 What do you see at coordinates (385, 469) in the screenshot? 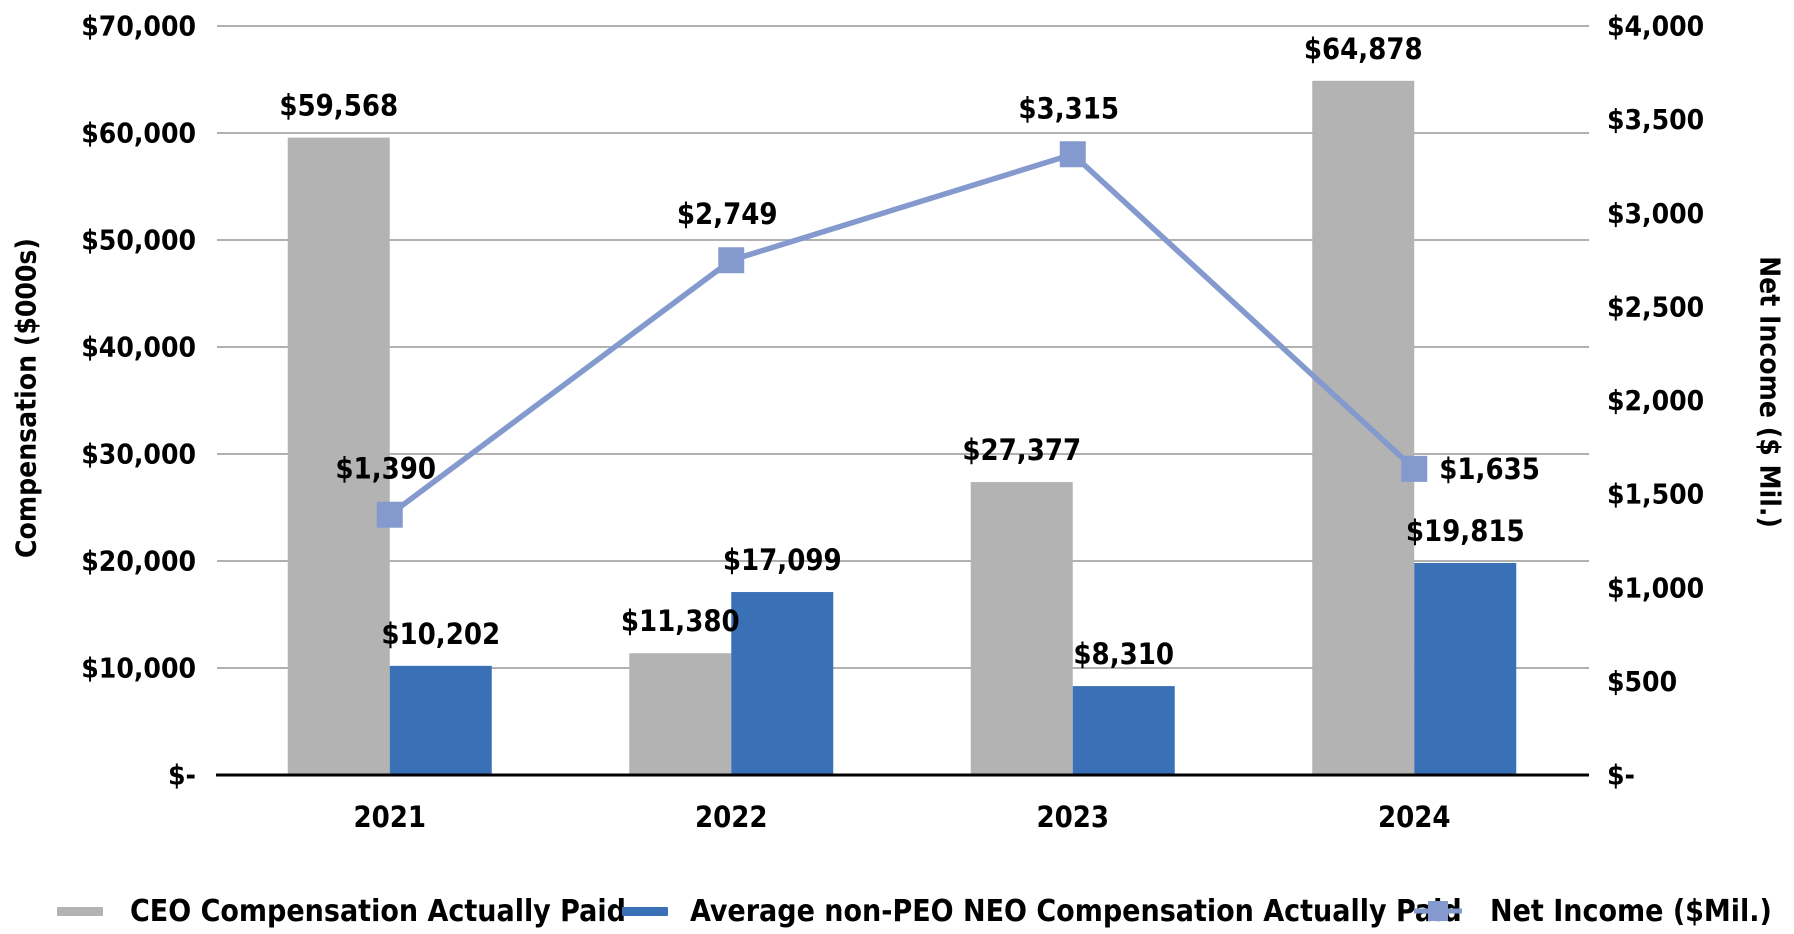
I see `data-label-net-income-2021: $1,390` at bounding box center [385, 469].